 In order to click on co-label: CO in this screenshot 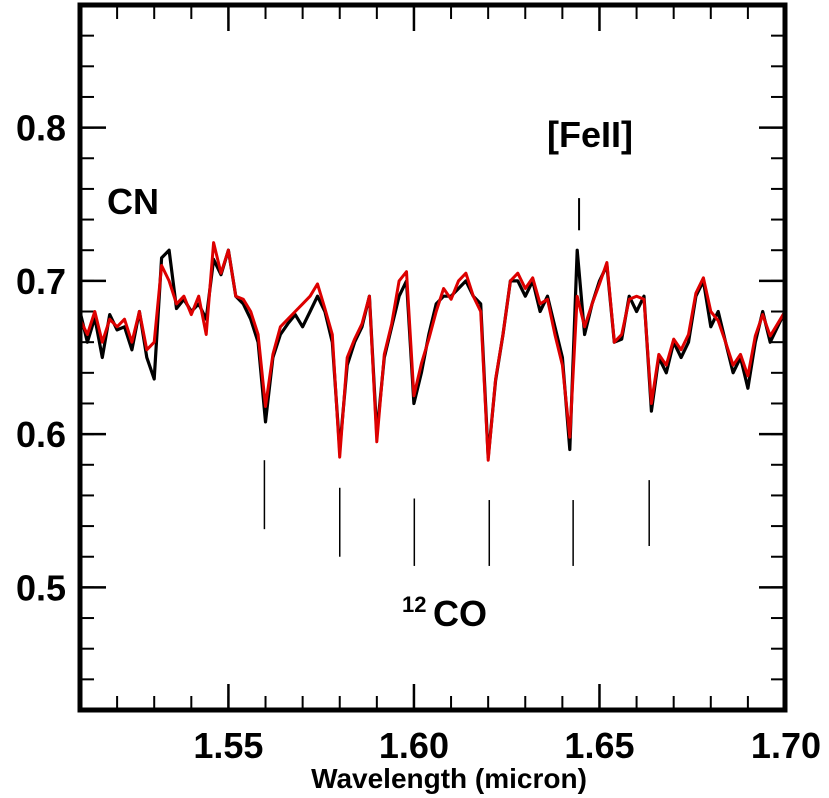, I will do `click(460, 613)`.